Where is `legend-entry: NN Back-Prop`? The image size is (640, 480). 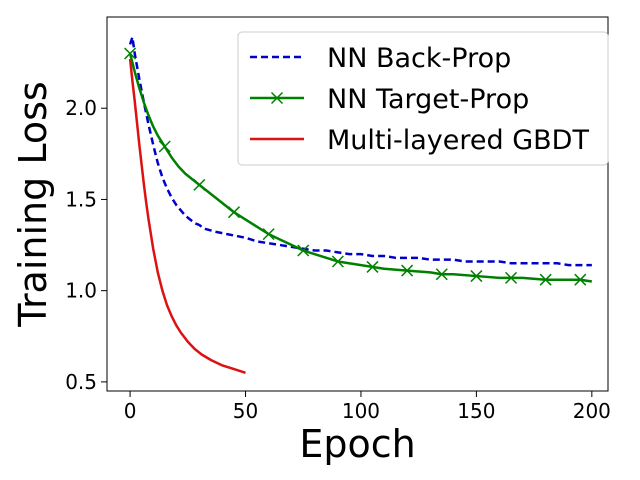
legend-entry: NN Back-Prop is located at coordinates (380, 58).